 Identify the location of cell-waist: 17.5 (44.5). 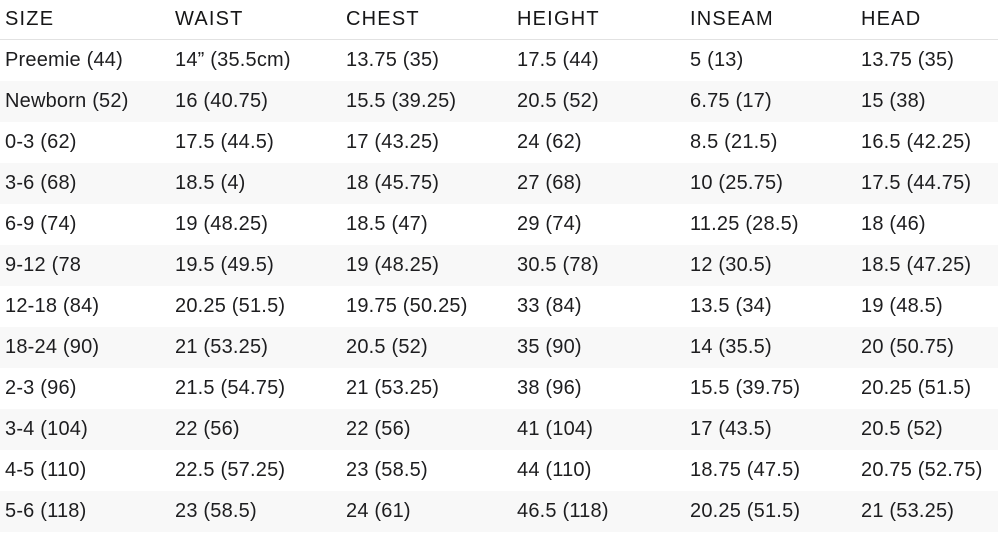
(224, 142).